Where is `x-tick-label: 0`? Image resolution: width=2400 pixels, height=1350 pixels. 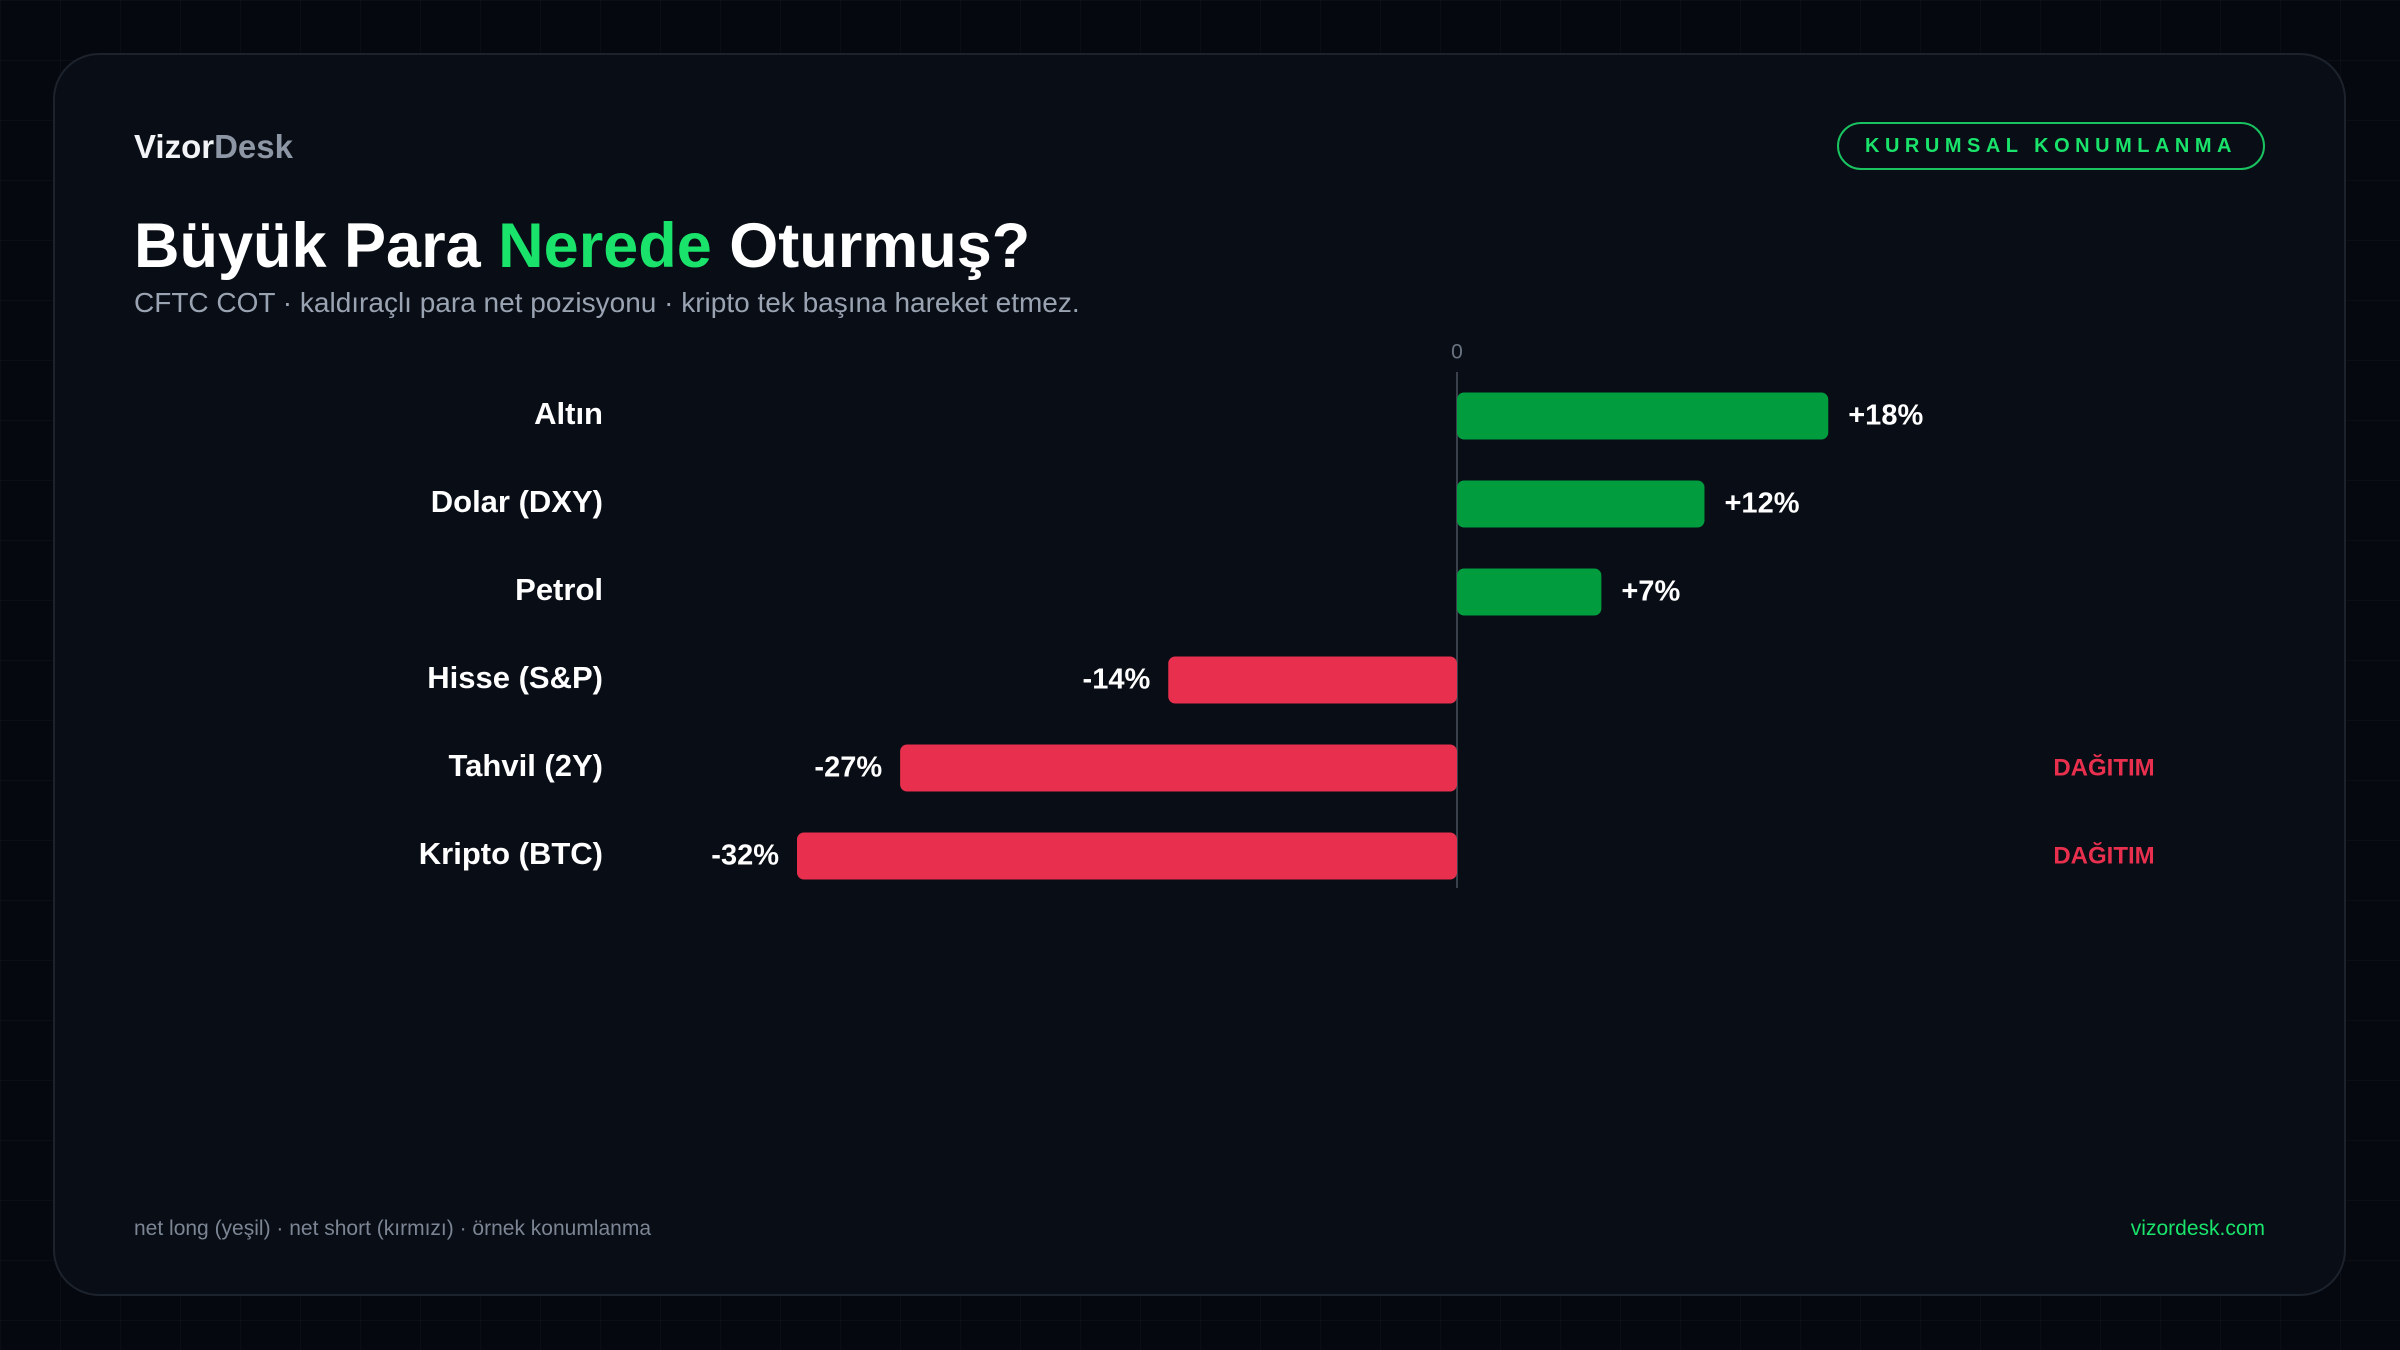 x-tick-label: 0 is located at coordinates (1457, 352).